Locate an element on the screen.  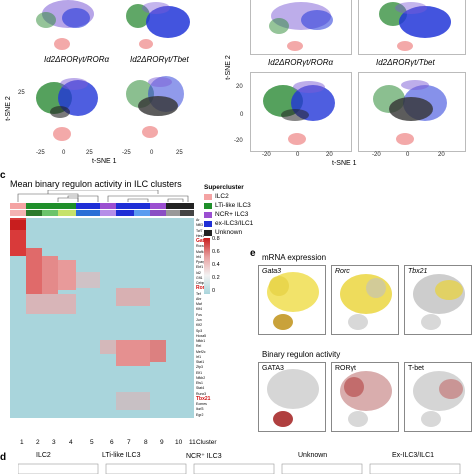
gene-label: Pparg is located at coordinates (201, 262).